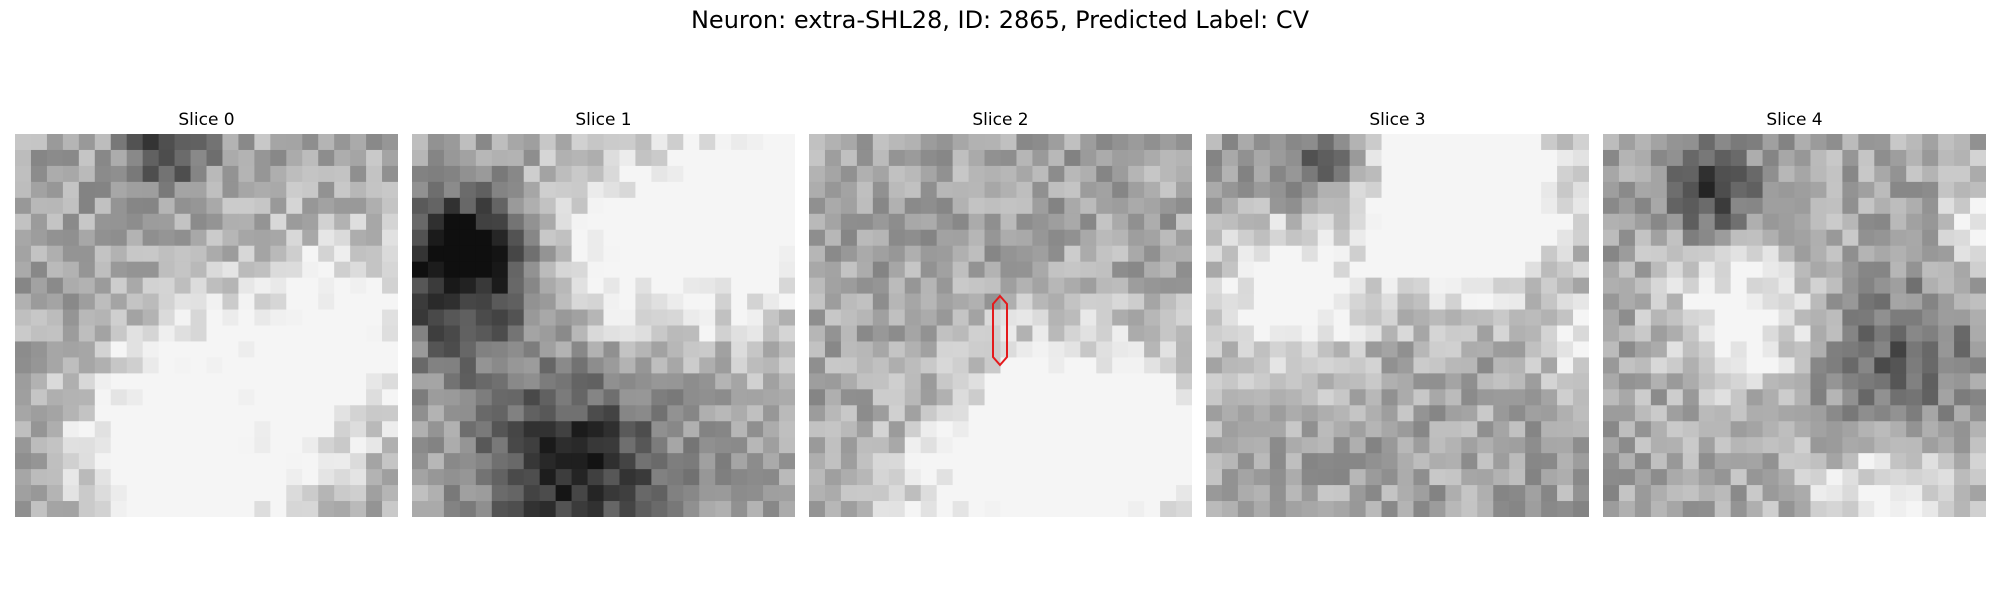 This screenshot has height=600, width=2000. I want to click on slice-title: Slice 3, so click(1397, 120).